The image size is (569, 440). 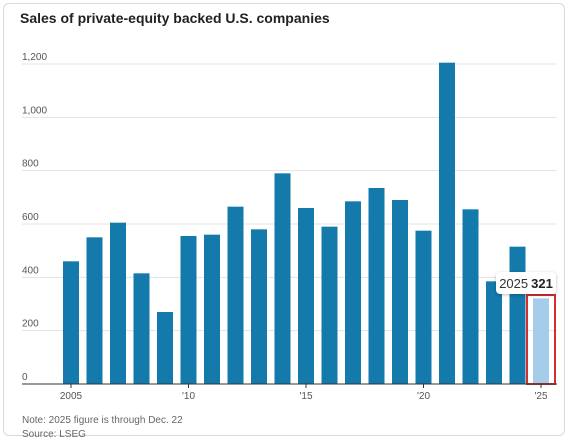 I want to click on bar-2023, so click(x=494, y=332).